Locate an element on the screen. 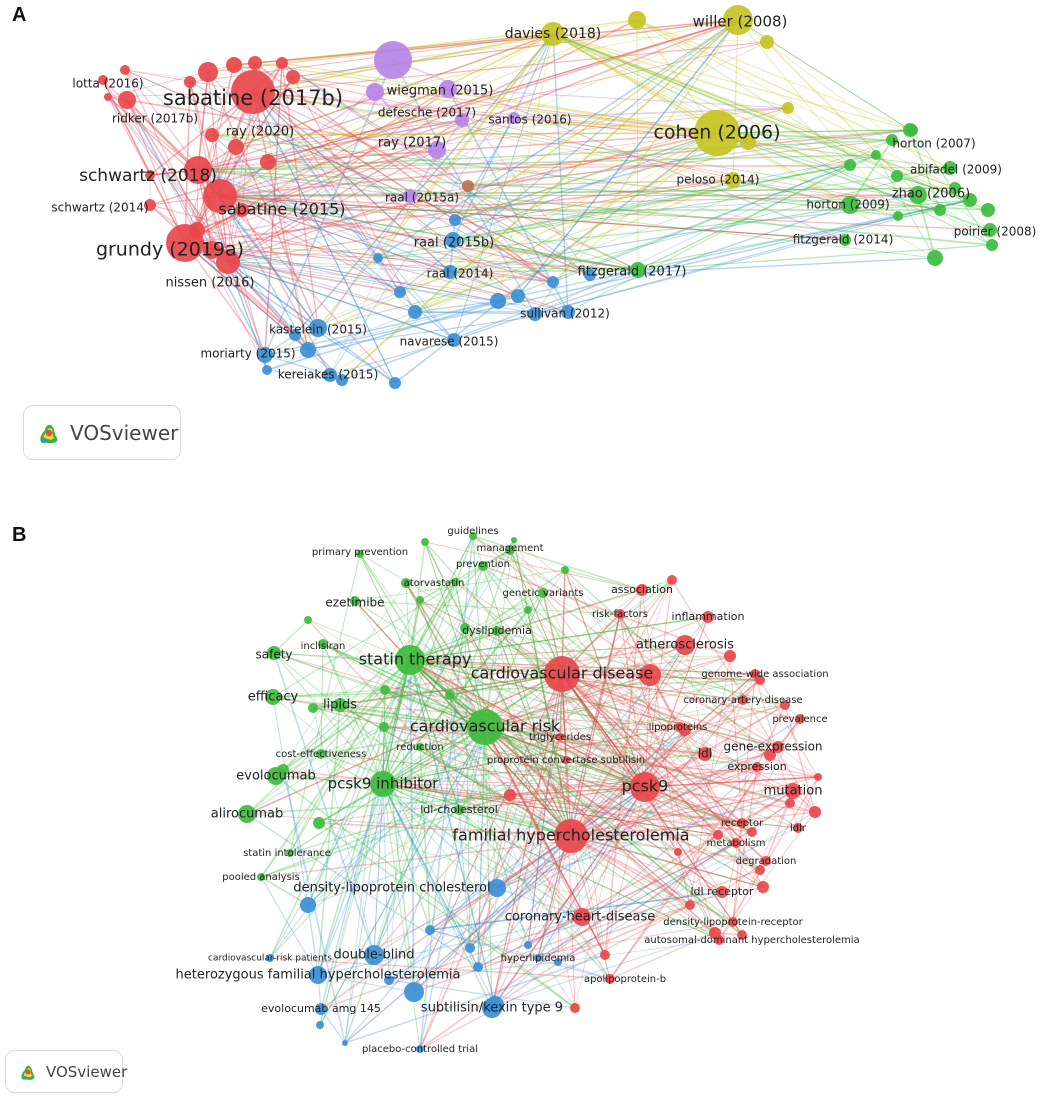 This screenshot has height=1100, width=1047. node-proprotein-convertase-subtilisin is located at coordinates (566, 760).